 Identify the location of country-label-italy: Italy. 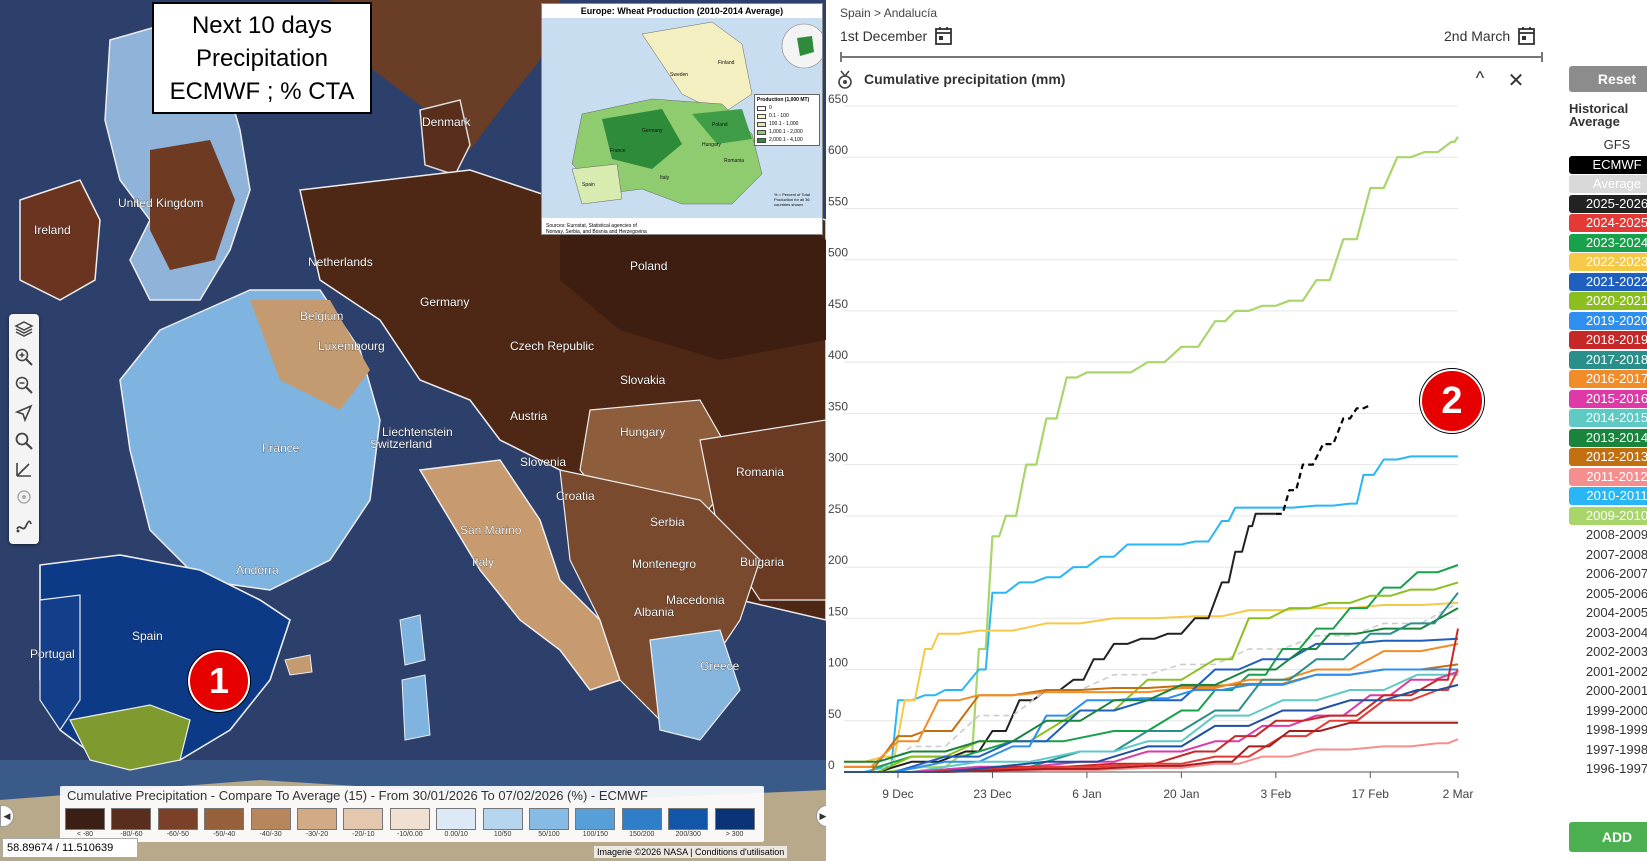
(483, 562).